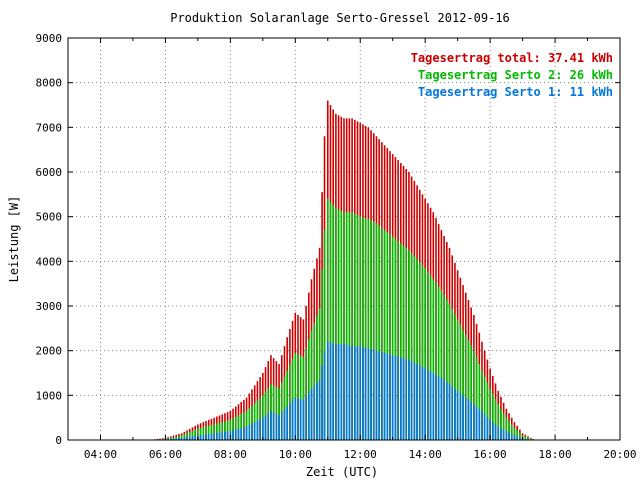  What do you see at coordinates (49, 38) in the screenshot?
I see `y-tick-label: 9000` at bounding box center [49, 38].